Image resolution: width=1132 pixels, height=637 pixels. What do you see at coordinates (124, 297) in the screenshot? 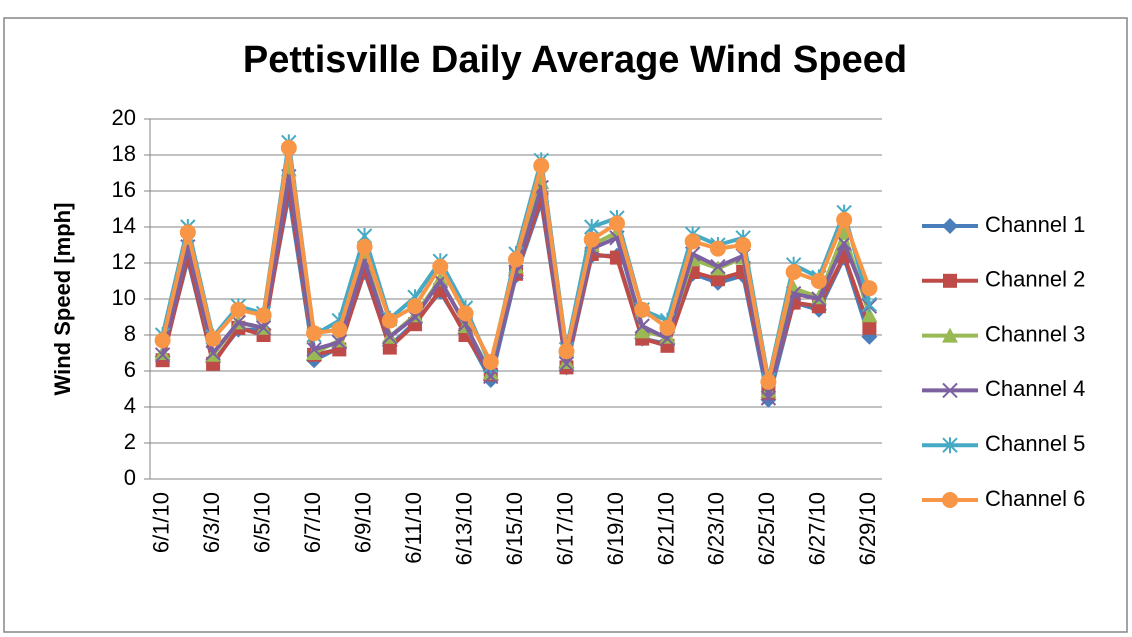
I see `y-tick-label: 10` at bounding box center [124, 297].